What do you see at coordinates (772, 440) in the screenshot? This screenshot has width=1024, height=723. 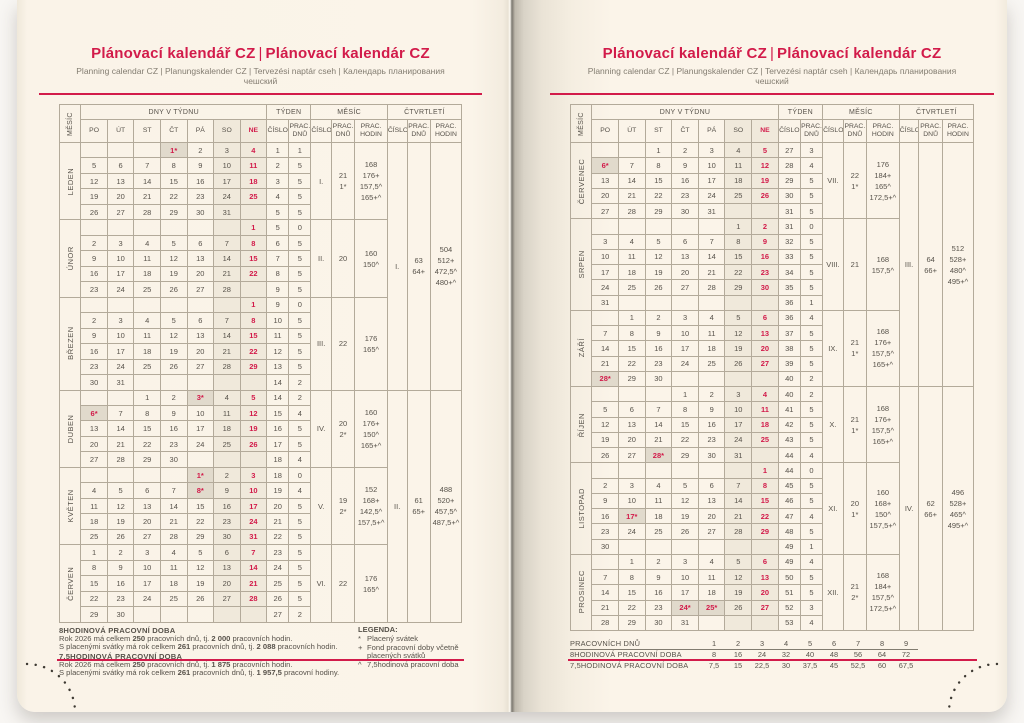 I see `week-row: 19 20 21 22 23 24 25 43 5` at bounding box center [772, 440].